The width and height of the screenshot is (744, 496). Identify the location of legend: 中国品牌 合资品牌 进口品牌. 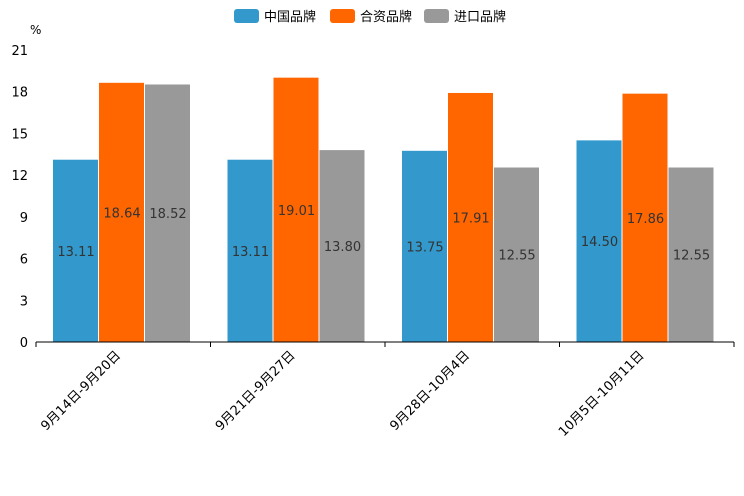
(370, 17).